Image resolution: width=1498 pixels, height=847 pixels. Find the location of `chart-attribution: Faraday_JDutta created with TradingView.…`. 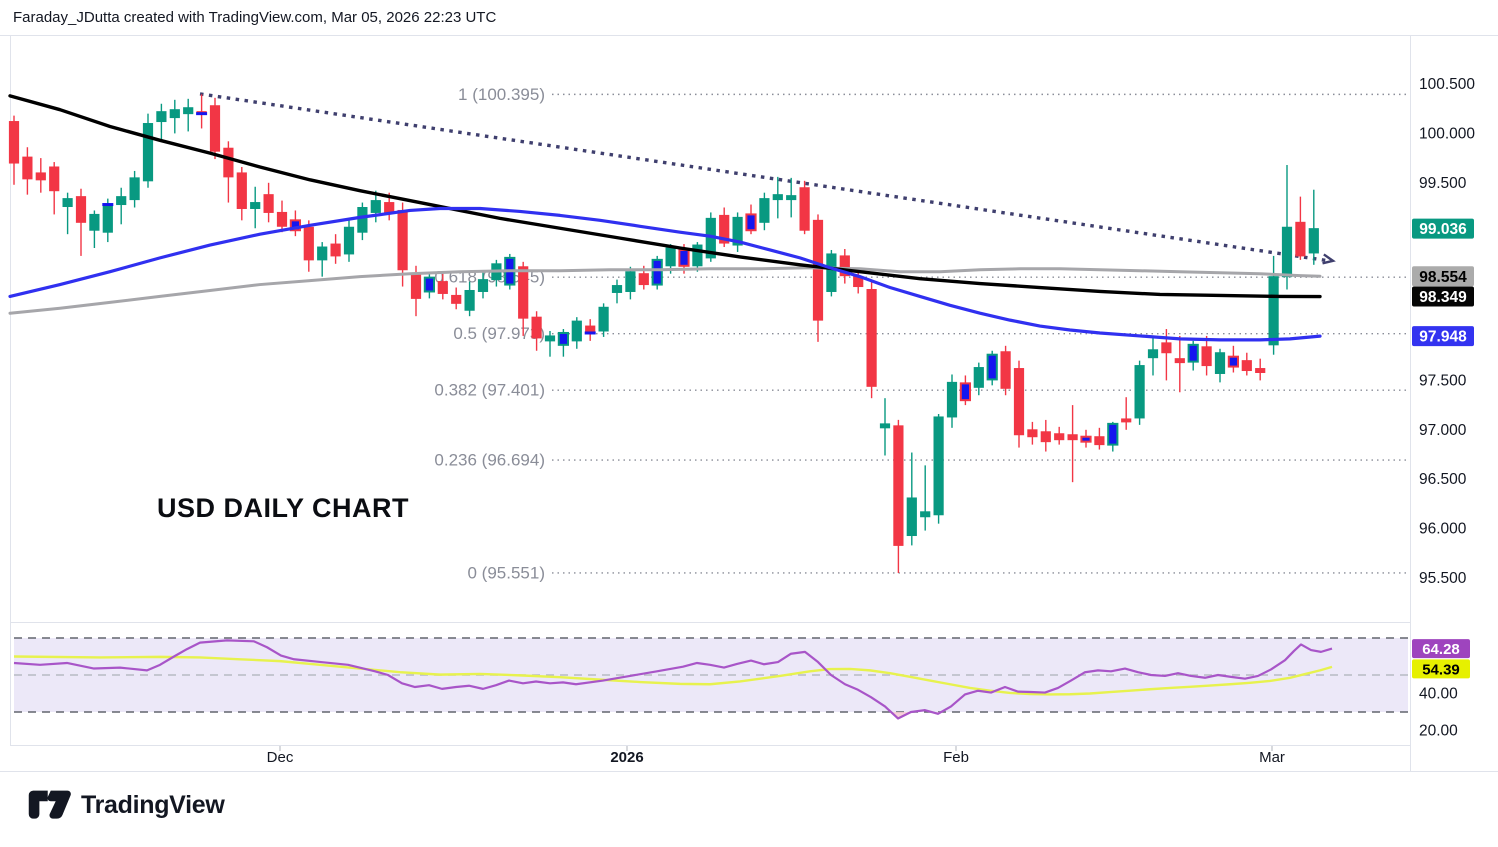

chart-attribution: Faraday_JDutta created with TradingView.… is located at coordinates (255, 17).